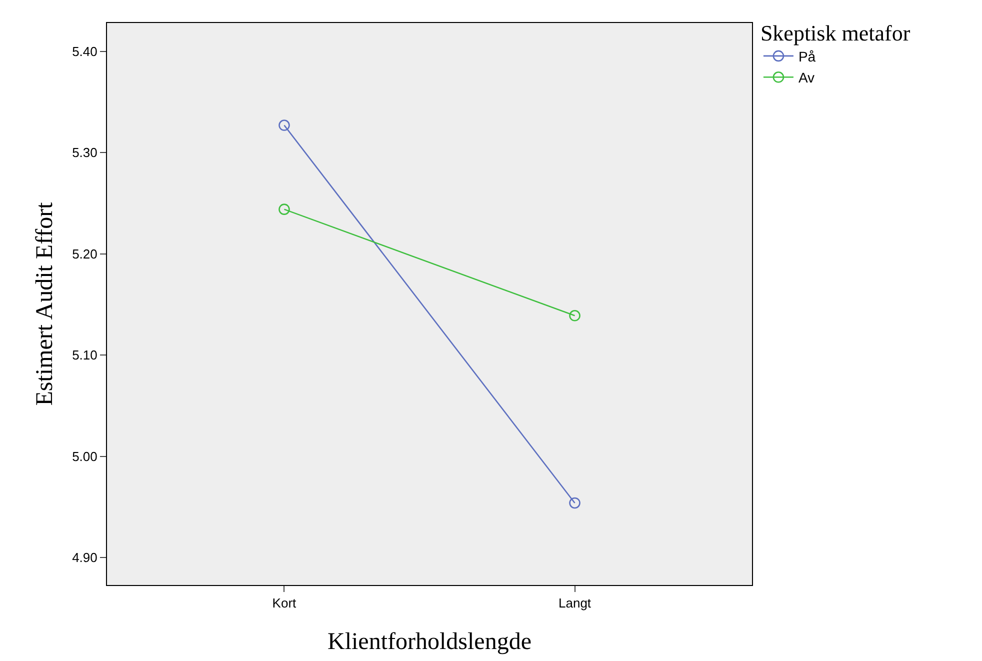  Describe the element at coordinates (430, 641) in the screenshot. I see `x-axis-title: Klientforholdslengde` at that location.